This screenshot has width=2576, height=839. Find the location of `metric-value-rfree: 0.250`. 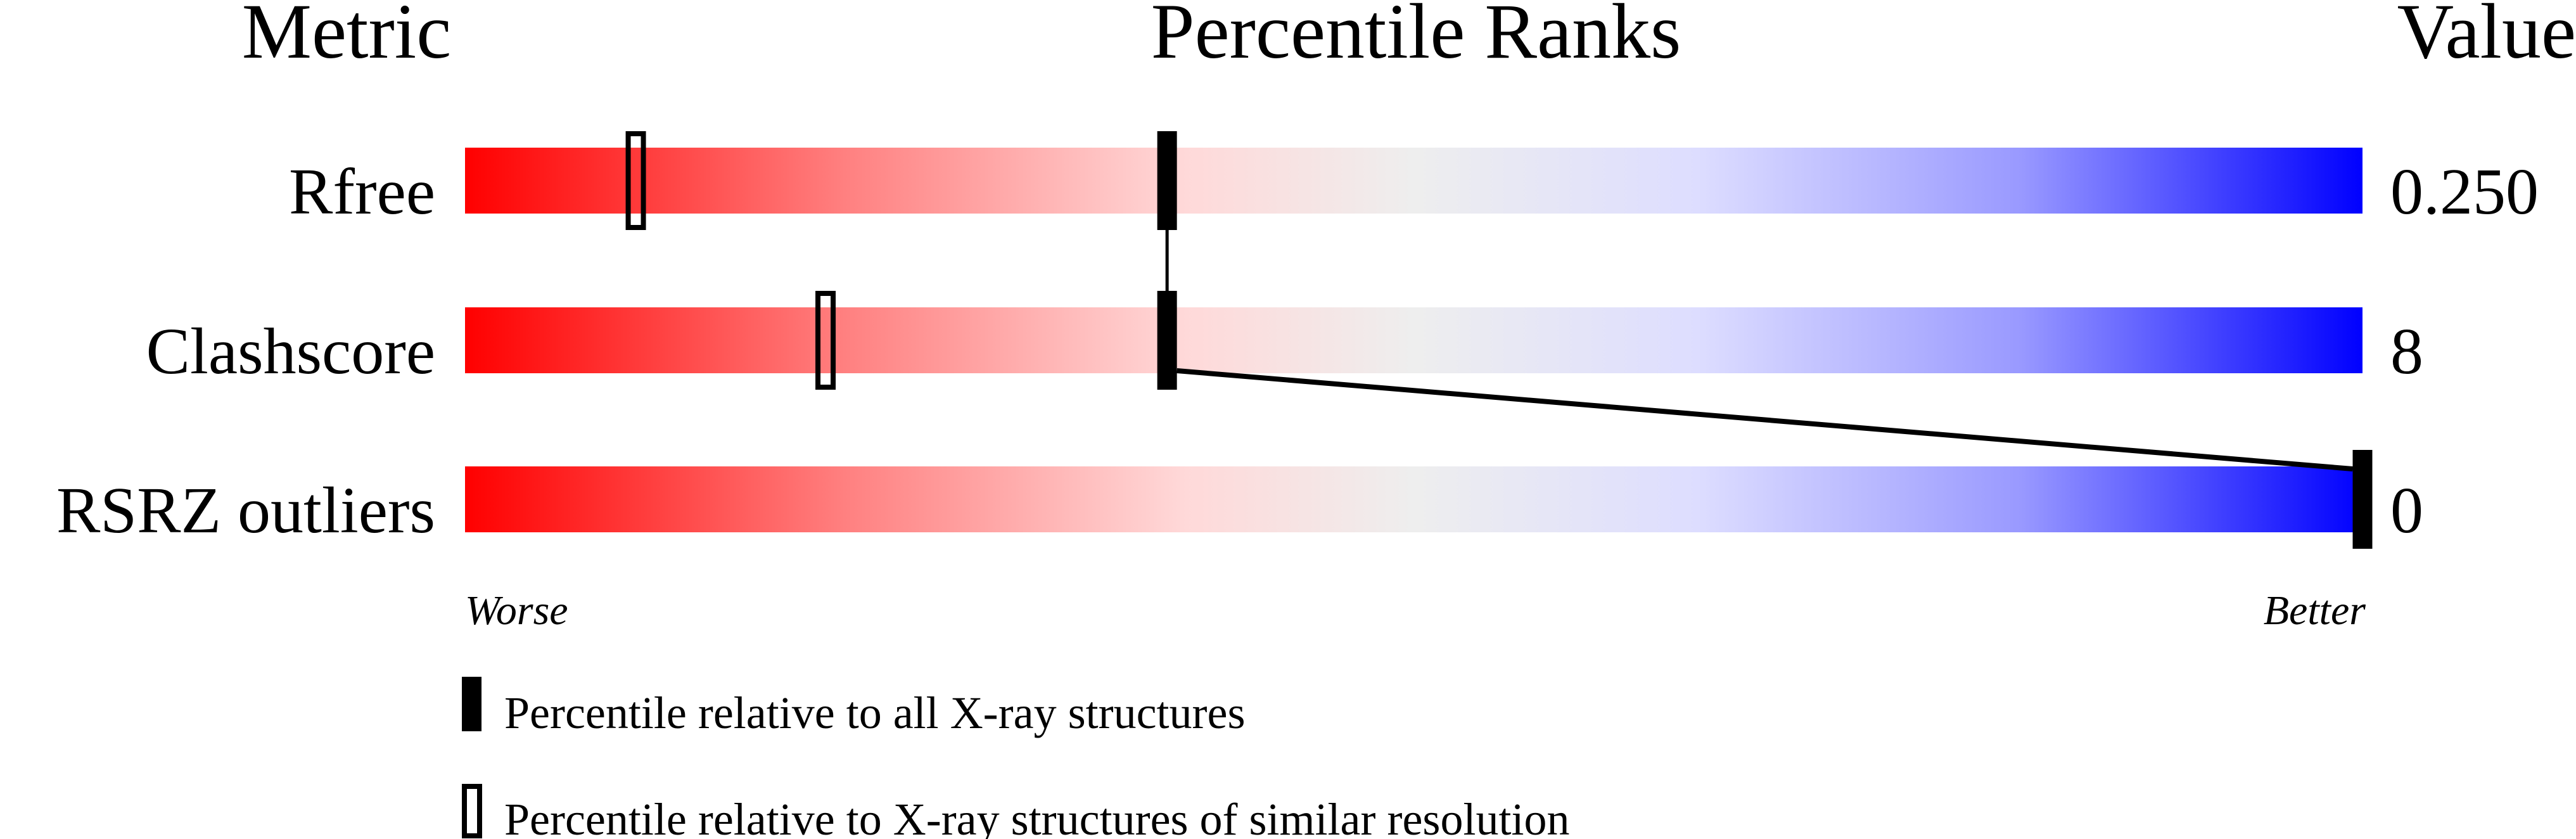

metric-value-rfree: 0.250 is located at coordinates (2464, 192).